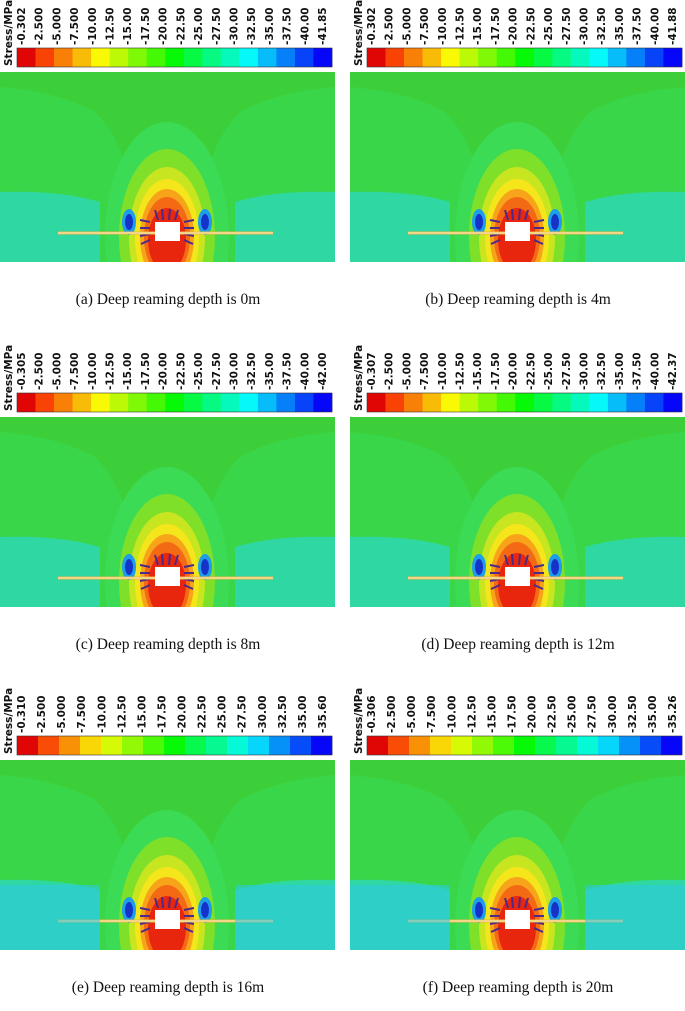  Describe the element at coordinates (303, 714) in the screenshot. I see `legend-label: -35.00` at that location.